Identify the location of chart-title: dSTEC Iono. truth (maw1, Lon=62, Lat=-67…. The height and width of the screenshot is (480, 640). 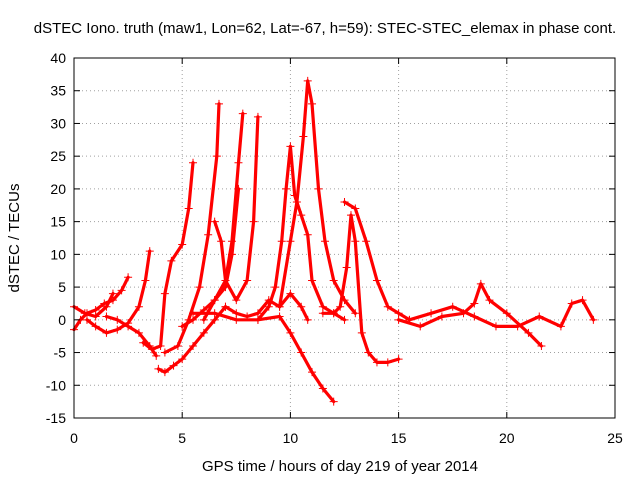
(325, 28).